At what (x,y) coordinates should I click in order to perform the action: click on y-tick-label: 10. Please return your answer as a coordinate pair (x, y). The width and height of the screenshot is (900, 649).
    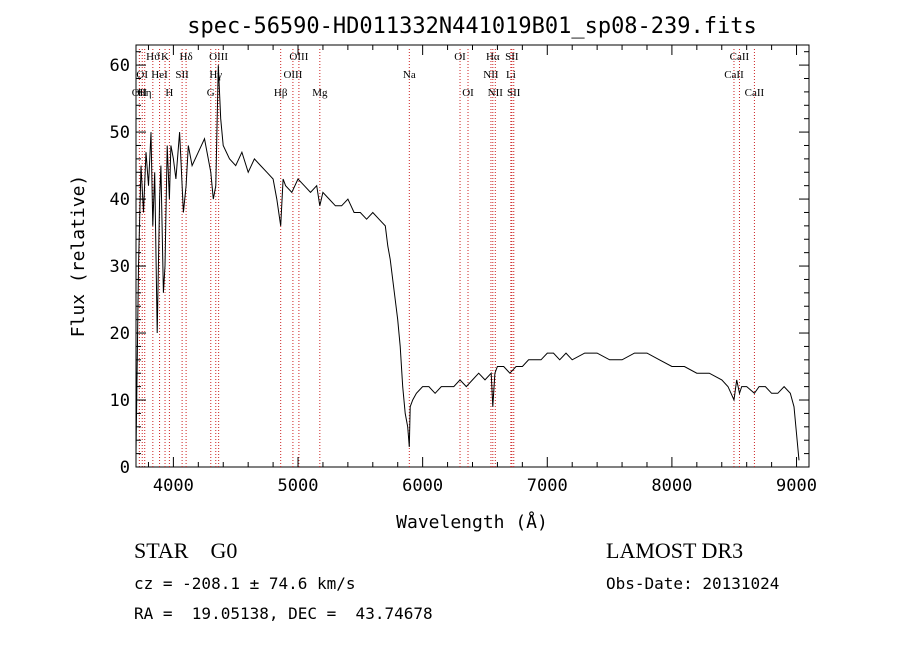
    Looking at the image, I should click on (120, 401).